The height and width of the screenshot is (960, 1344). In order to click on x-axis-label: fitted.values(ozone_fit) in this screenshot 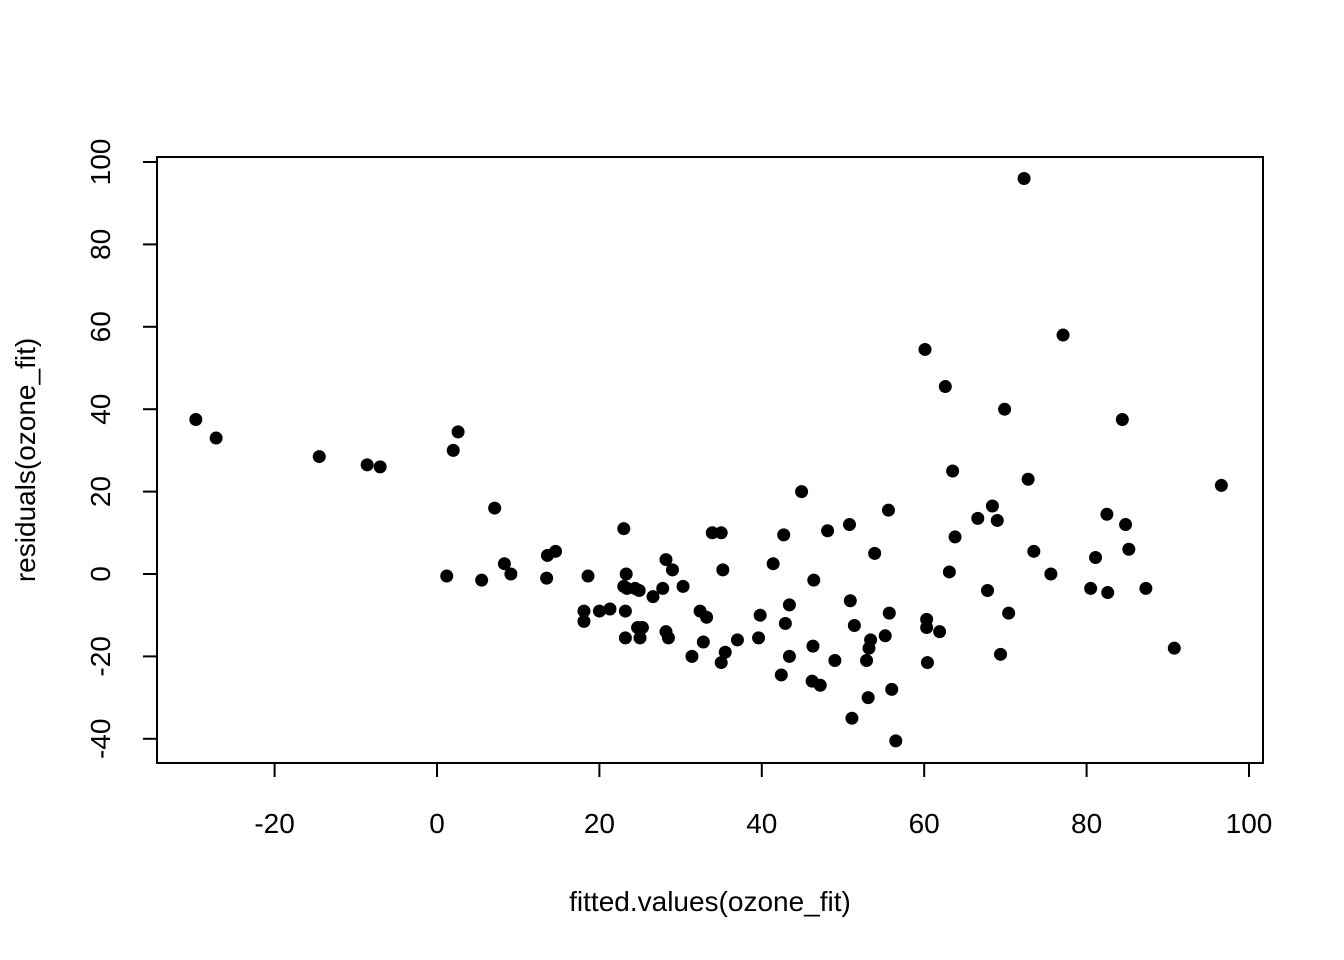, I will do `click(710, 901)`.